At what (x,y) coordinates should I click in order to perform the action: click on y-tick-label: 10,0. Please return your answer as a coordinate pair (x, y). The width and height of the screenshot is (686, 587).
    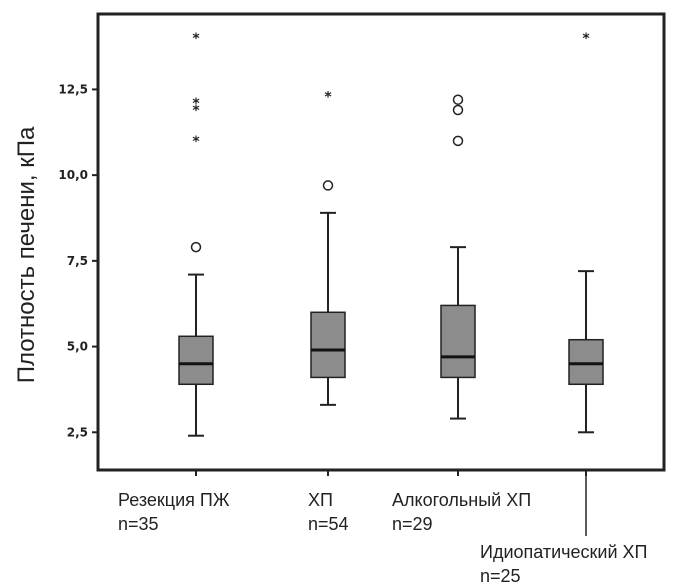
    Looking at the image, I should click on (73, 175).